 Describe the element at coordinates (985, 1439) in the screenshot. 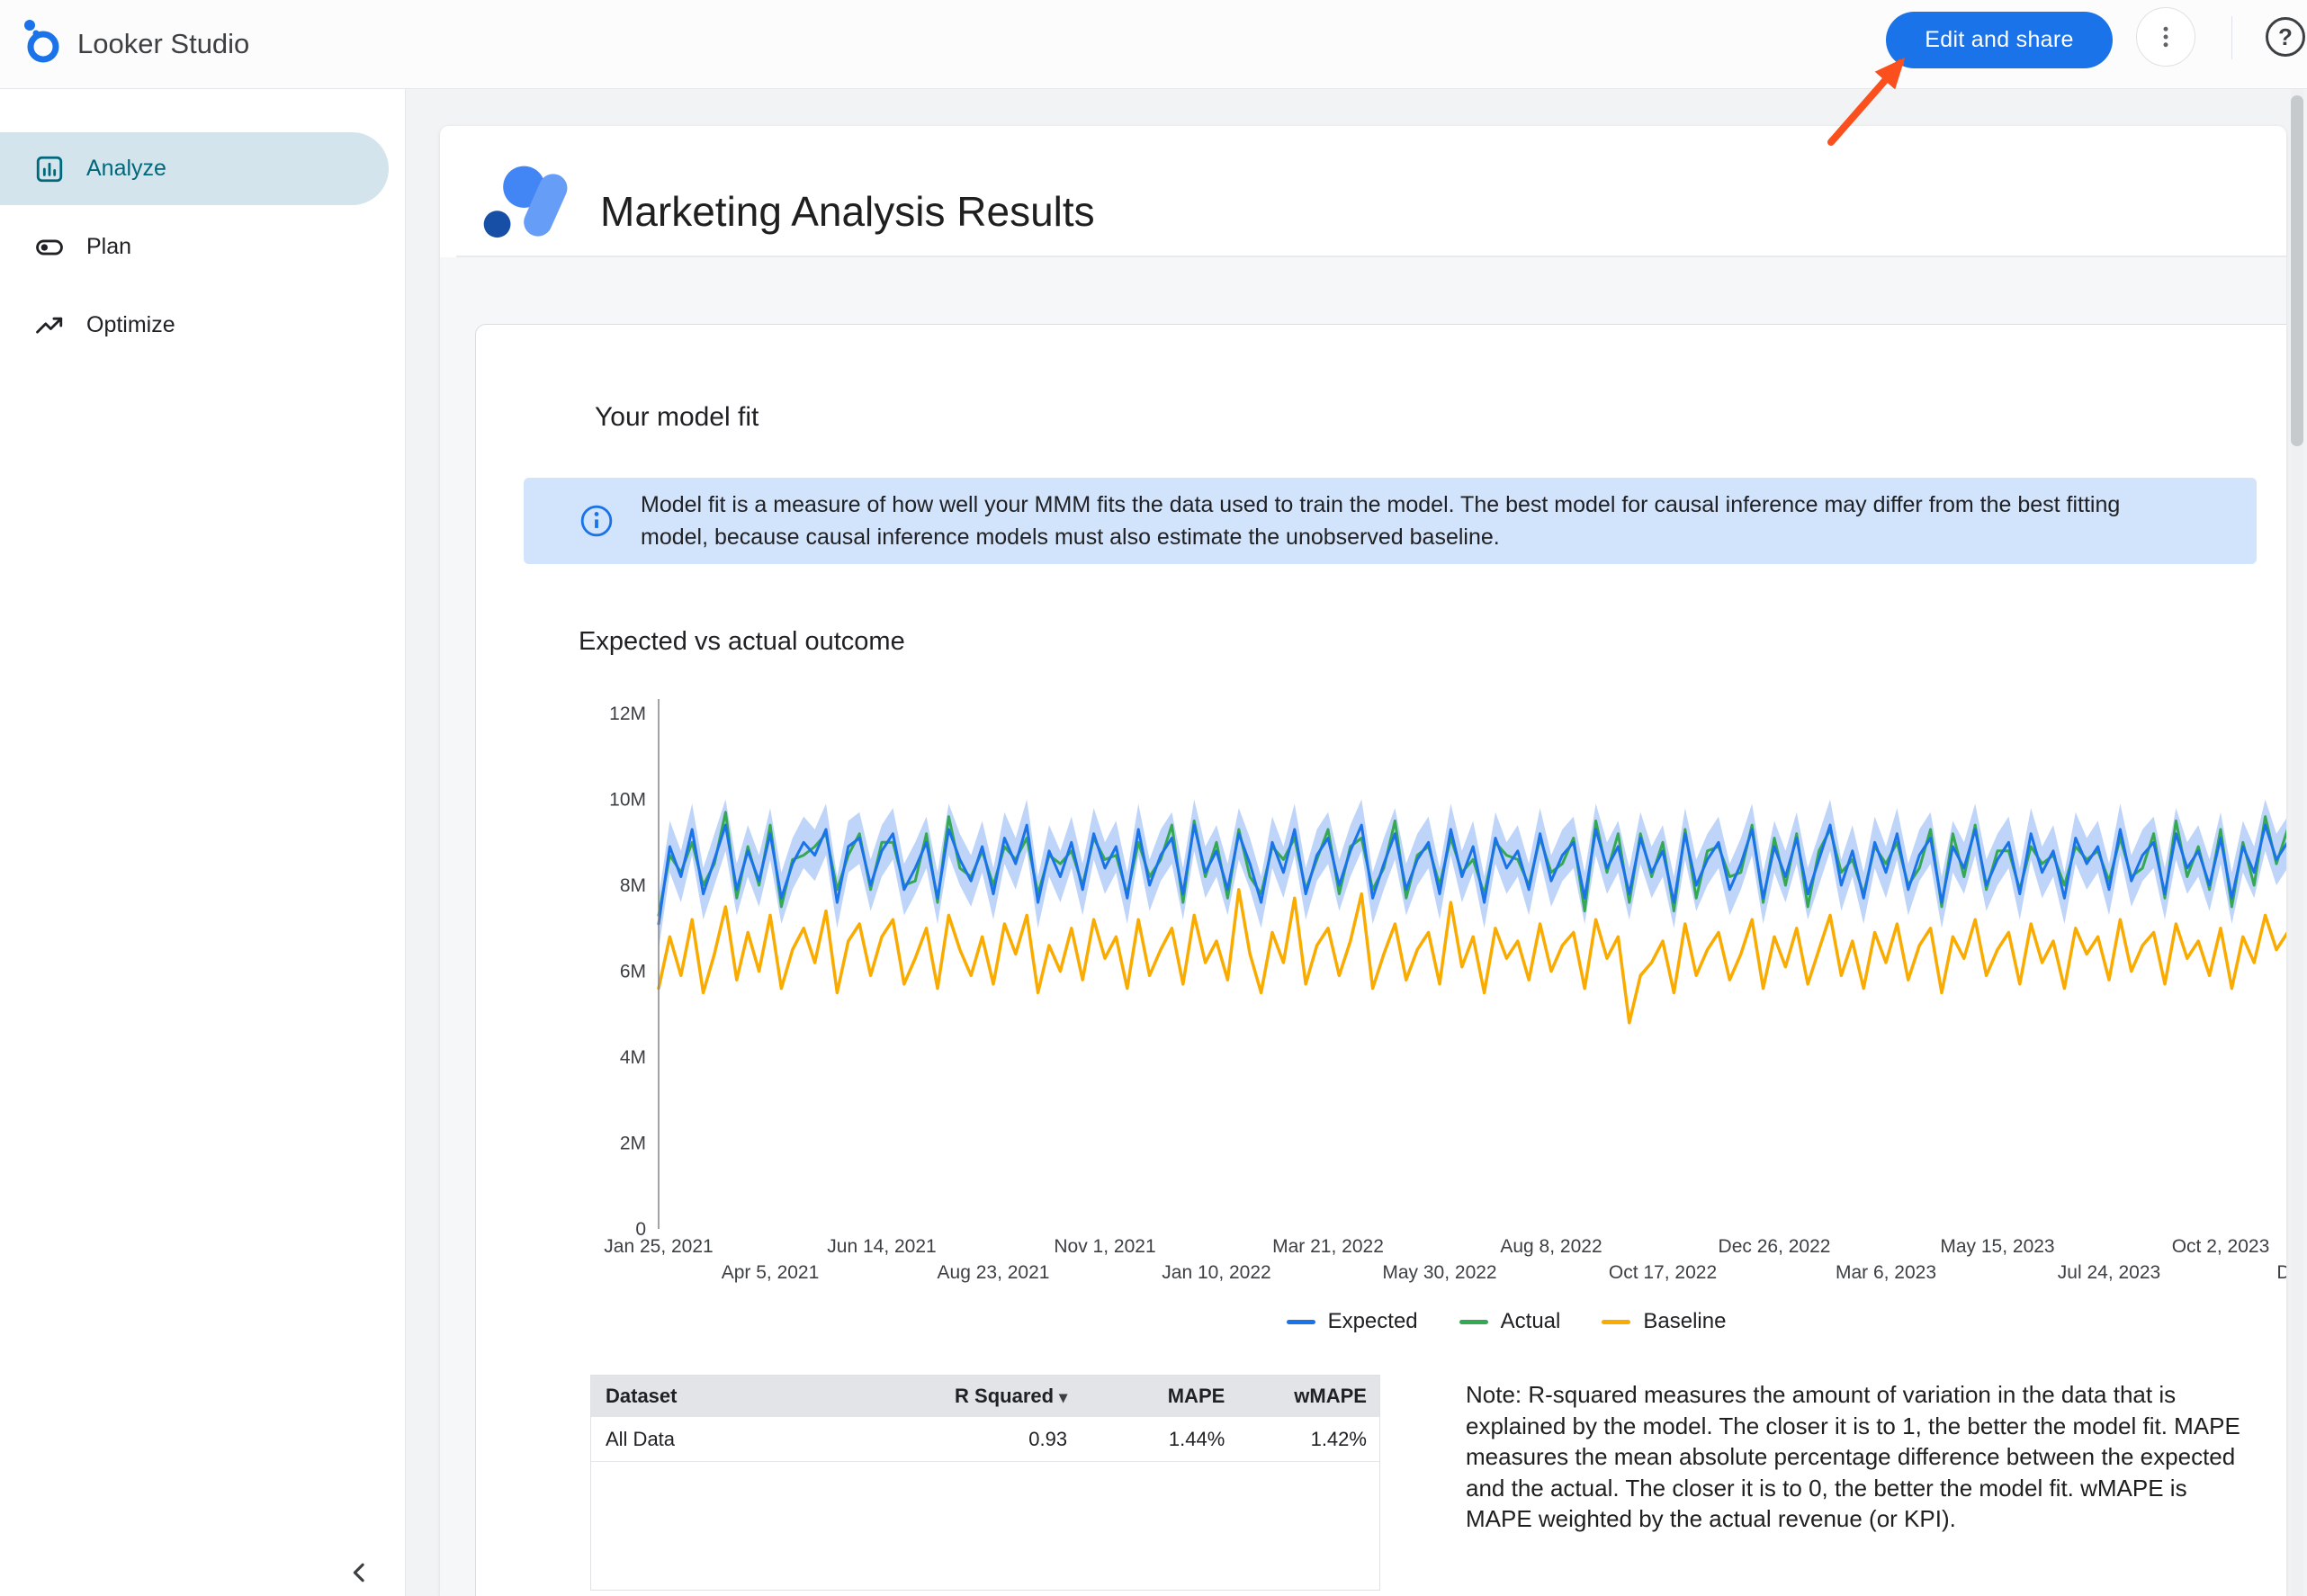

I see `table-row: All Data 0.93 1.44% 1.42%` at that location.